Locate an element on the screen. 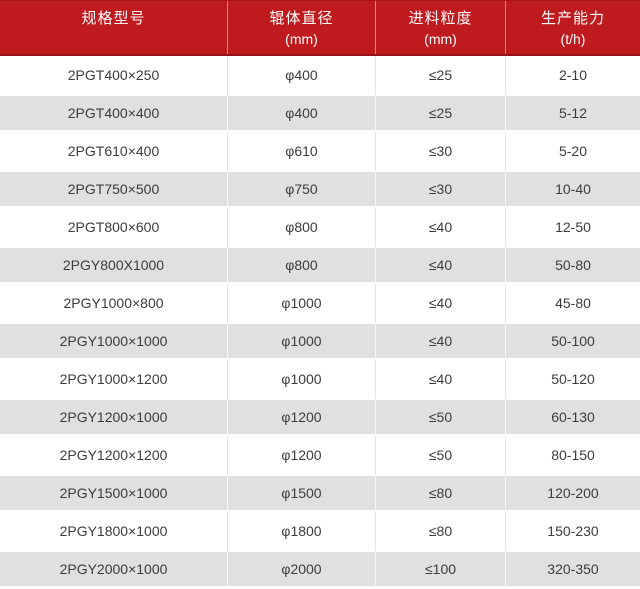 This screenshot has height=589, width=640. header-cell-capacity: 生产能力 (t/h) is located at coordinates (572, 27).